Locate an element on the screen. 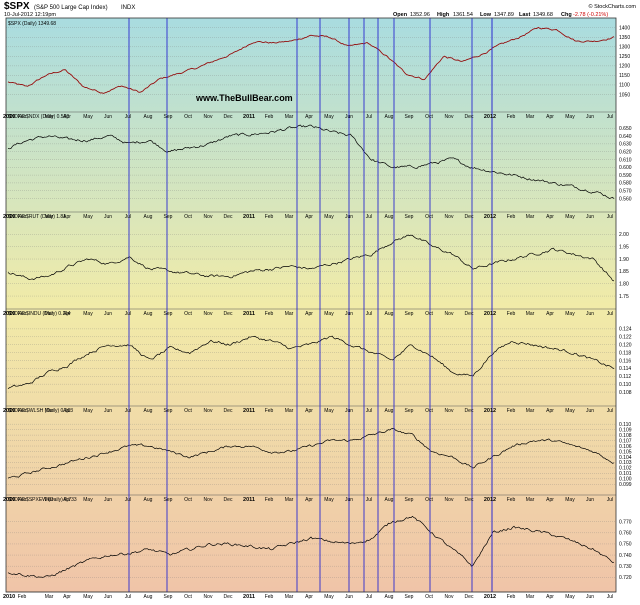 Image resolution: width=640 pixels, height=605 pixels. date-text: 10-Jul-2012 12:19pm is located at coordinates (30, 15).